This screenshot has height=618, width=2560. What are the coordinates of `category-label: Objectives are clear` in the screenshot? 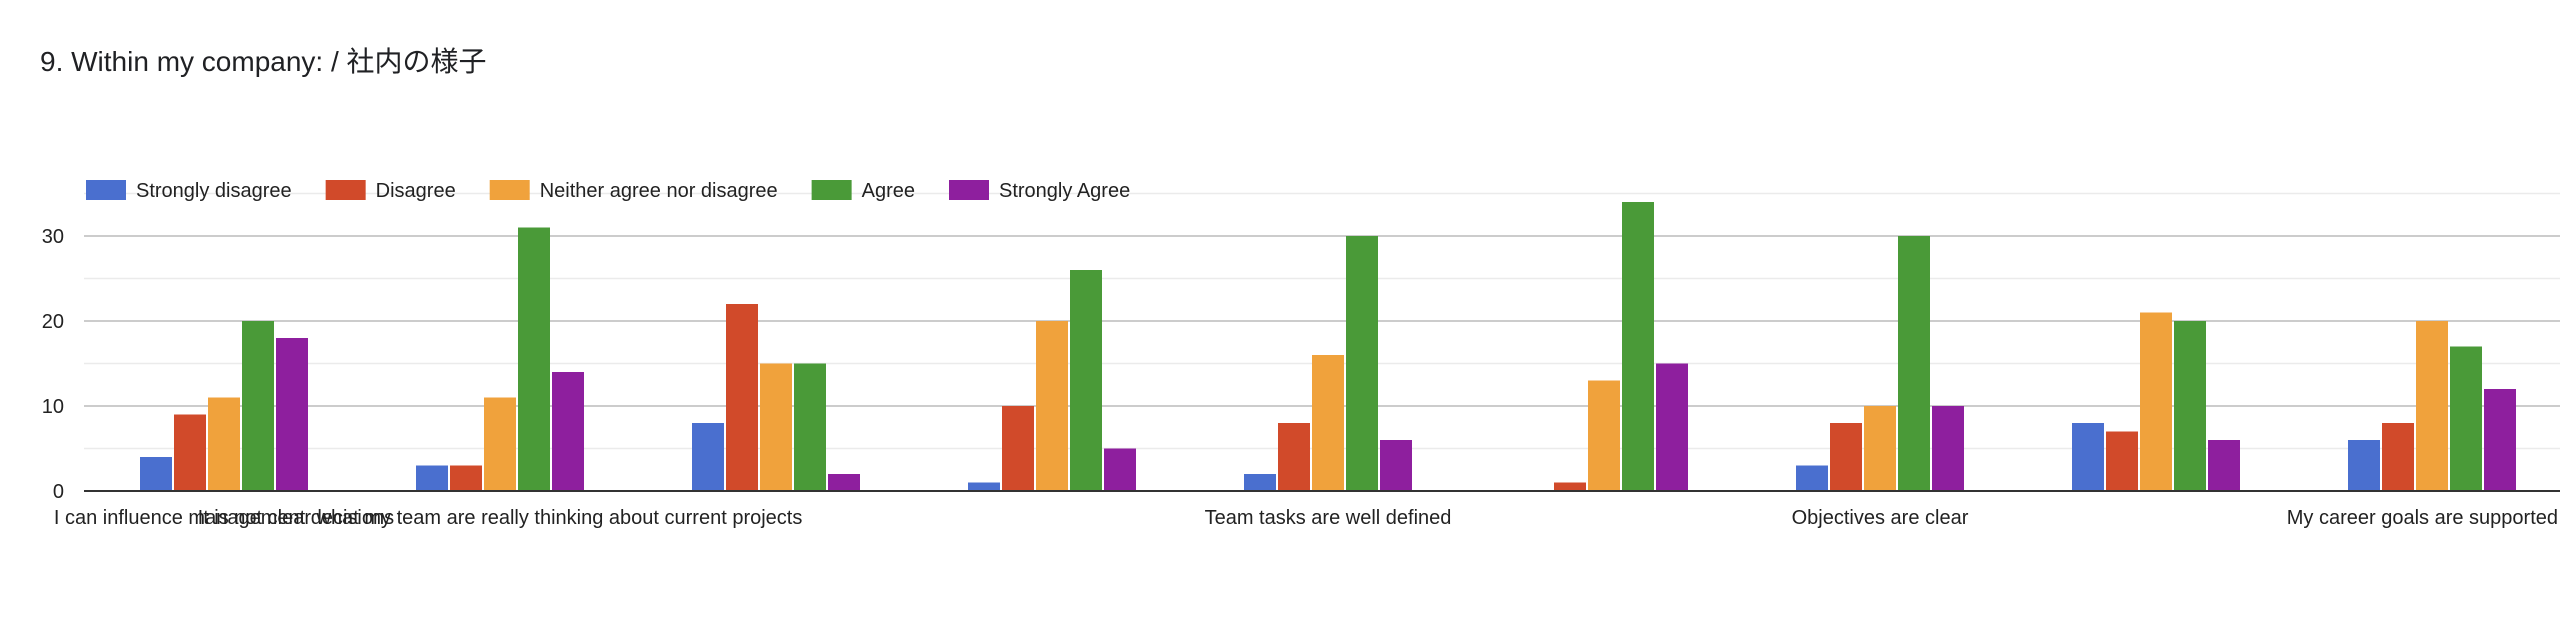 It's located at (1880, 518).